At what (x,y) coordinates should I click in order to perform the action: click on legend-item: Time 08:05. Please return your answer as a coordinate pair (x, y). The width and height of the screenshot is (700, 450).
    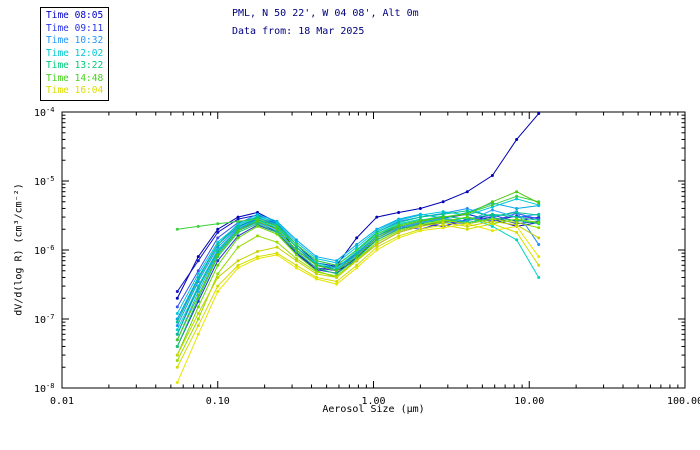
    Looking at the image, I should click on (75, 15).